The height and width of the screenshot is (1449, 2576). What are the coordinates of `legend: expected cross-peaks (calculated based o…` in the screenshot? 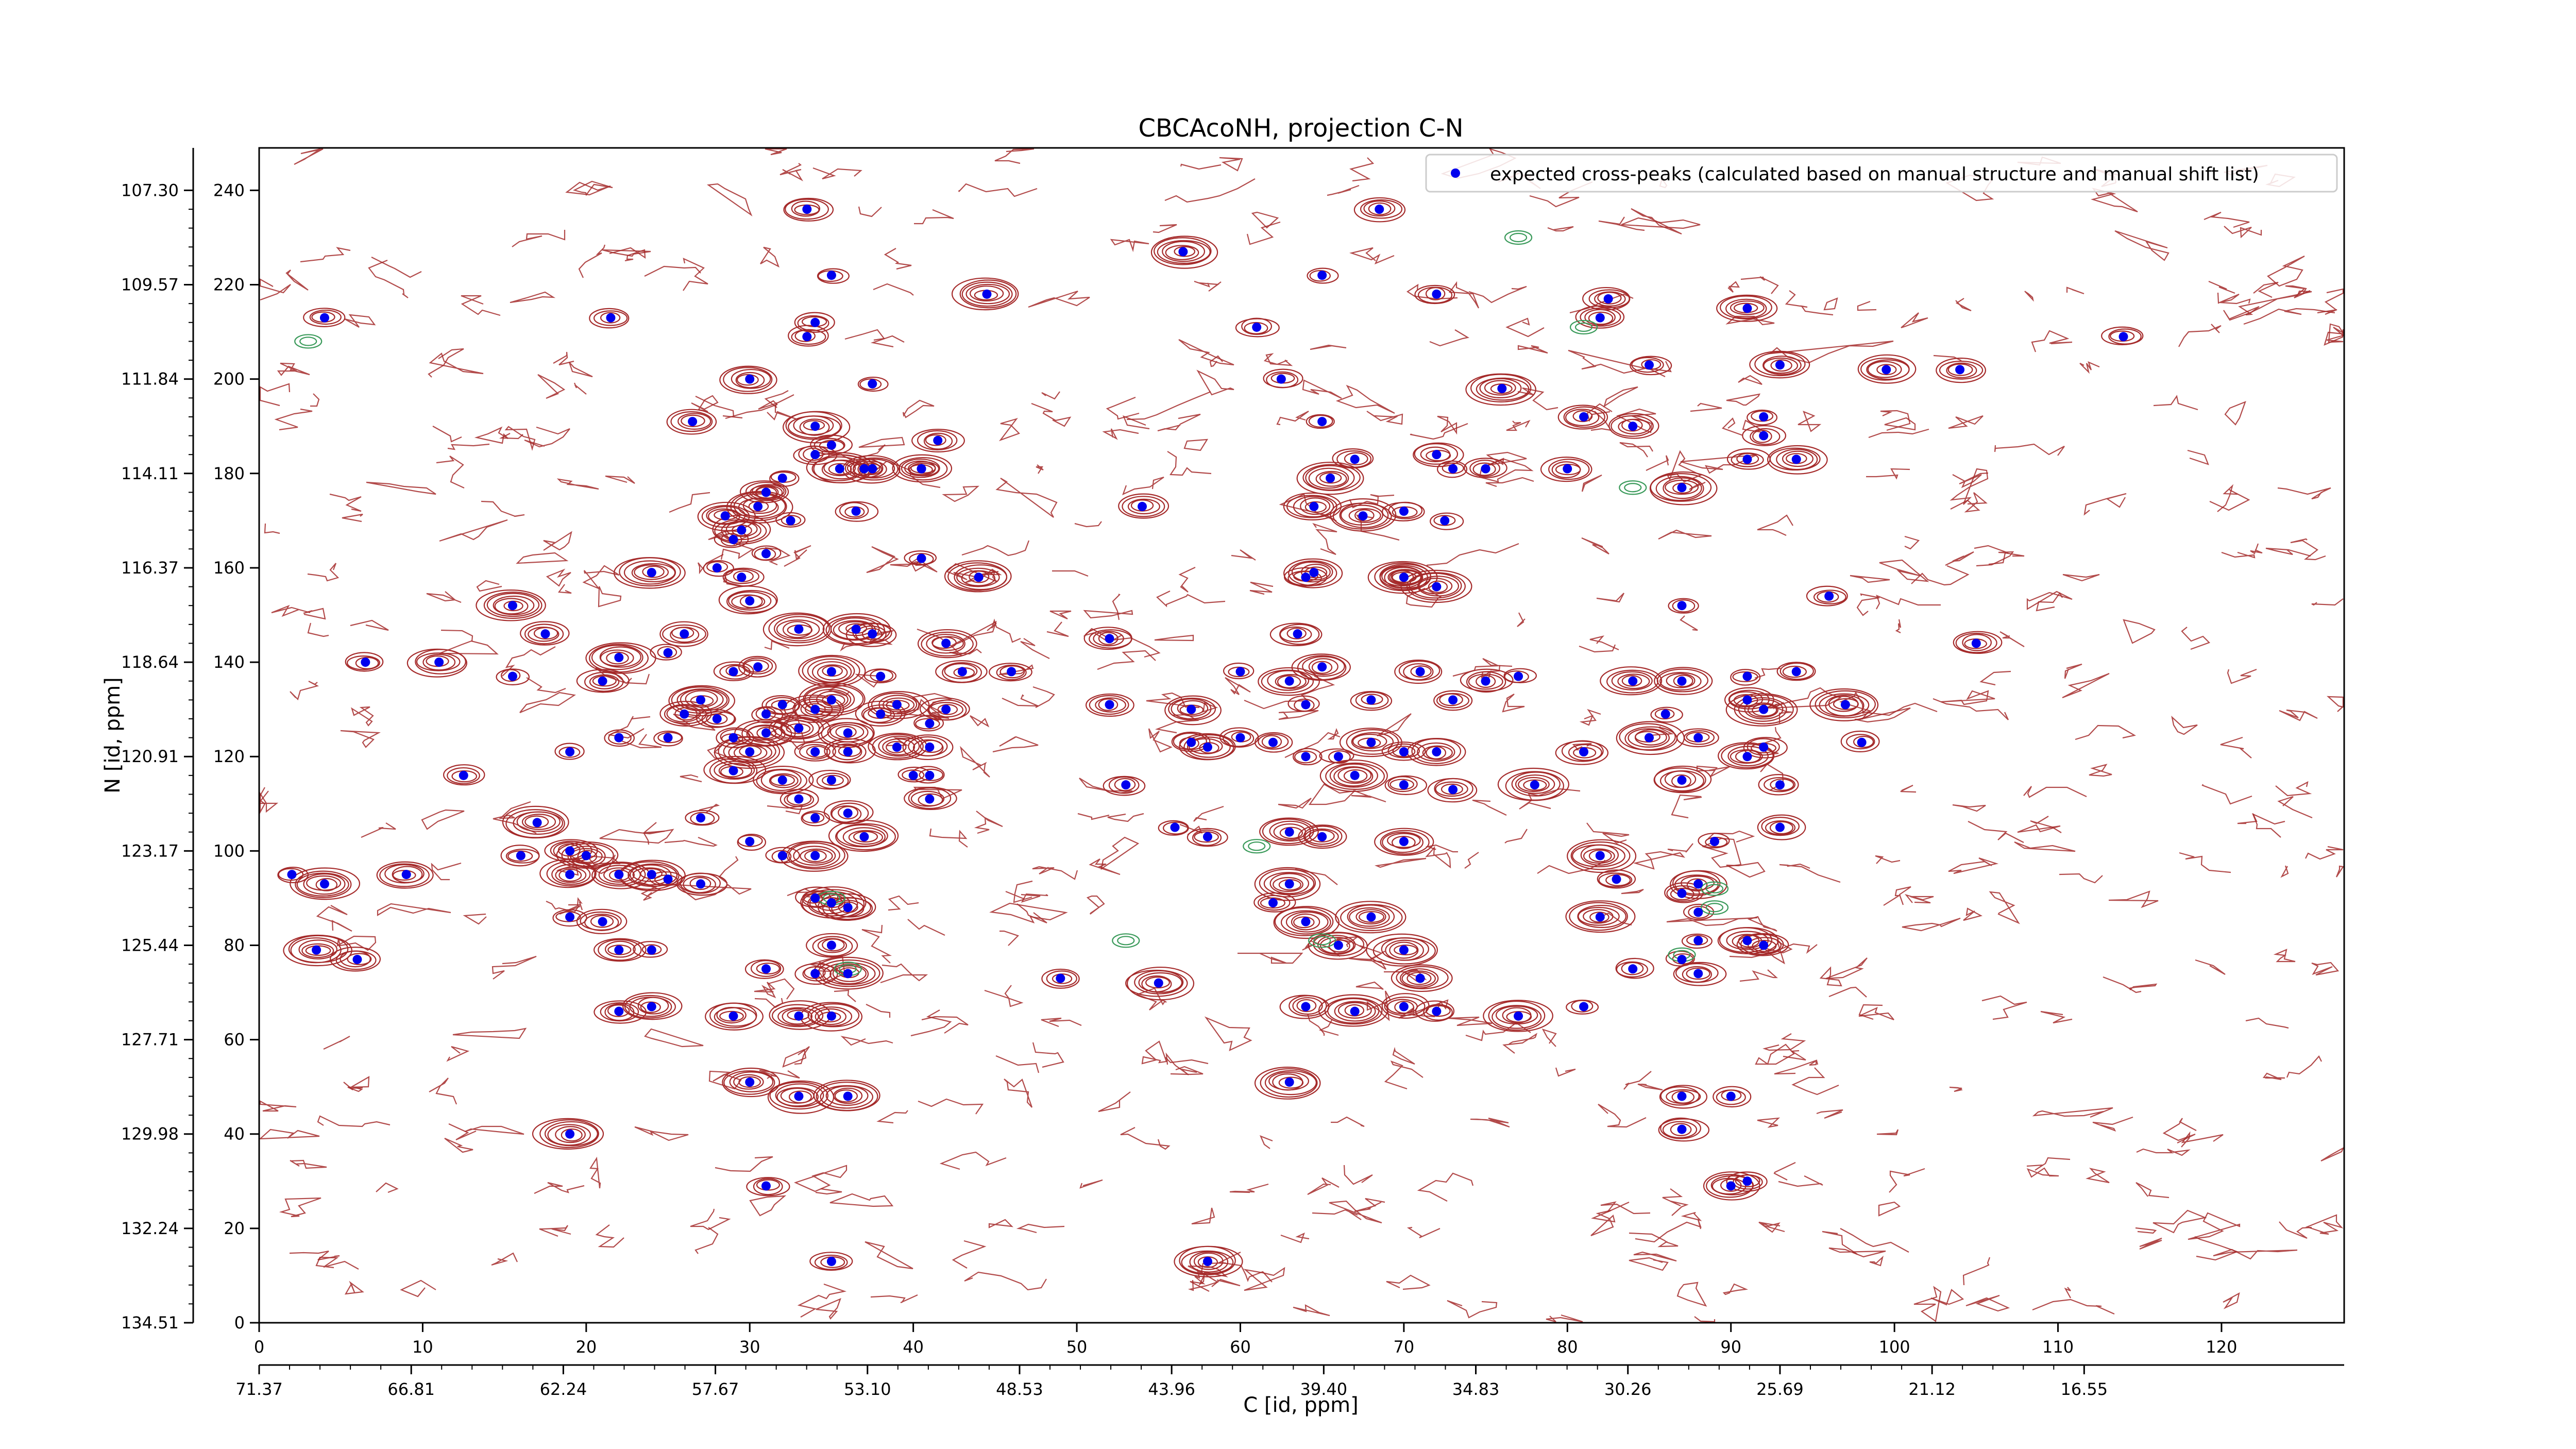 It's located at (1881, 173).